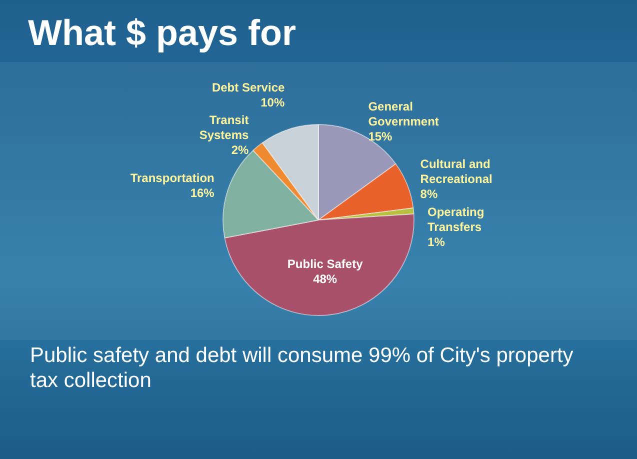 The image size is (637, 459). I want to click on data-label: 15%, so click(380, 137).